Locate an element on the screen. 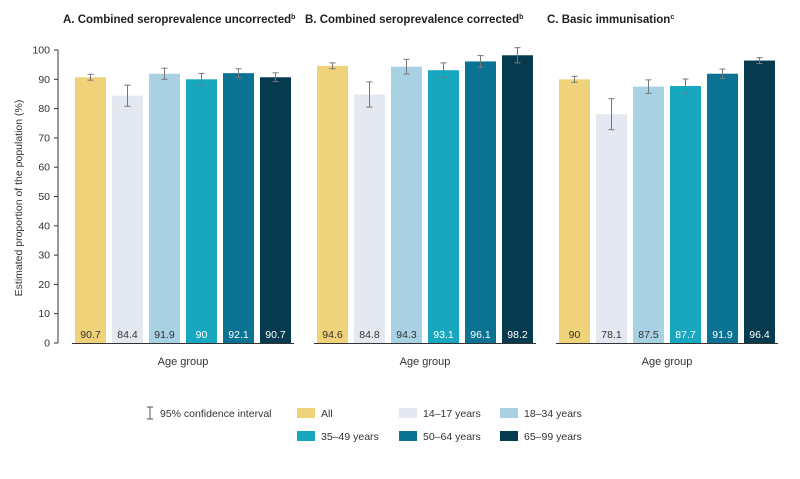 This screenshot has height=479, width=800. legend-item: 18–34 years is located at coordinates (541, 414).